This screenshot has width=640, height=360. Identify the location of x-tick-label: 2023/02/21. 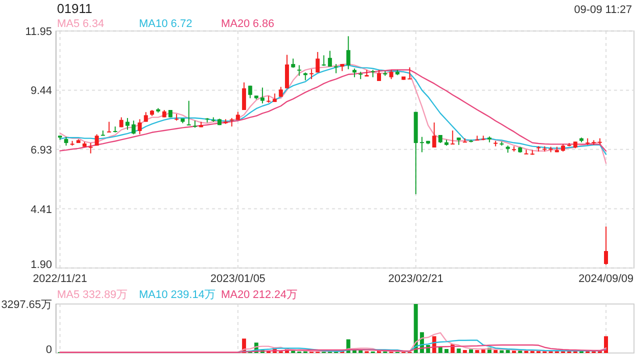
(416, 279).